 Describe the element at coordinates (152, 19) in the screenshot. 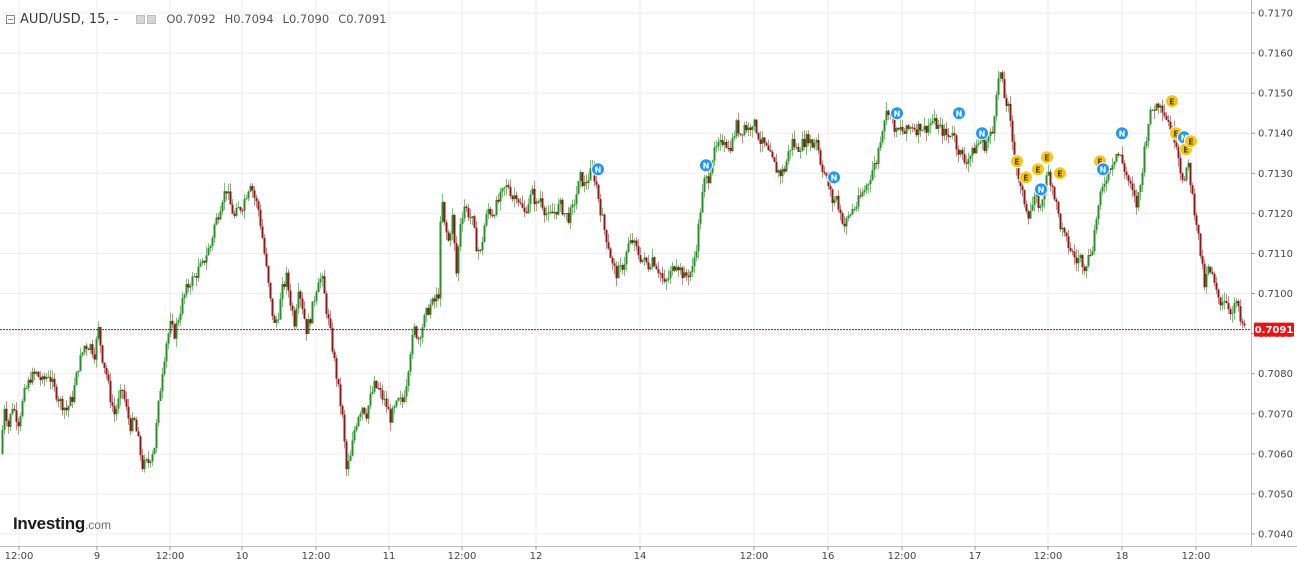

I see `gear-icon` at that location.